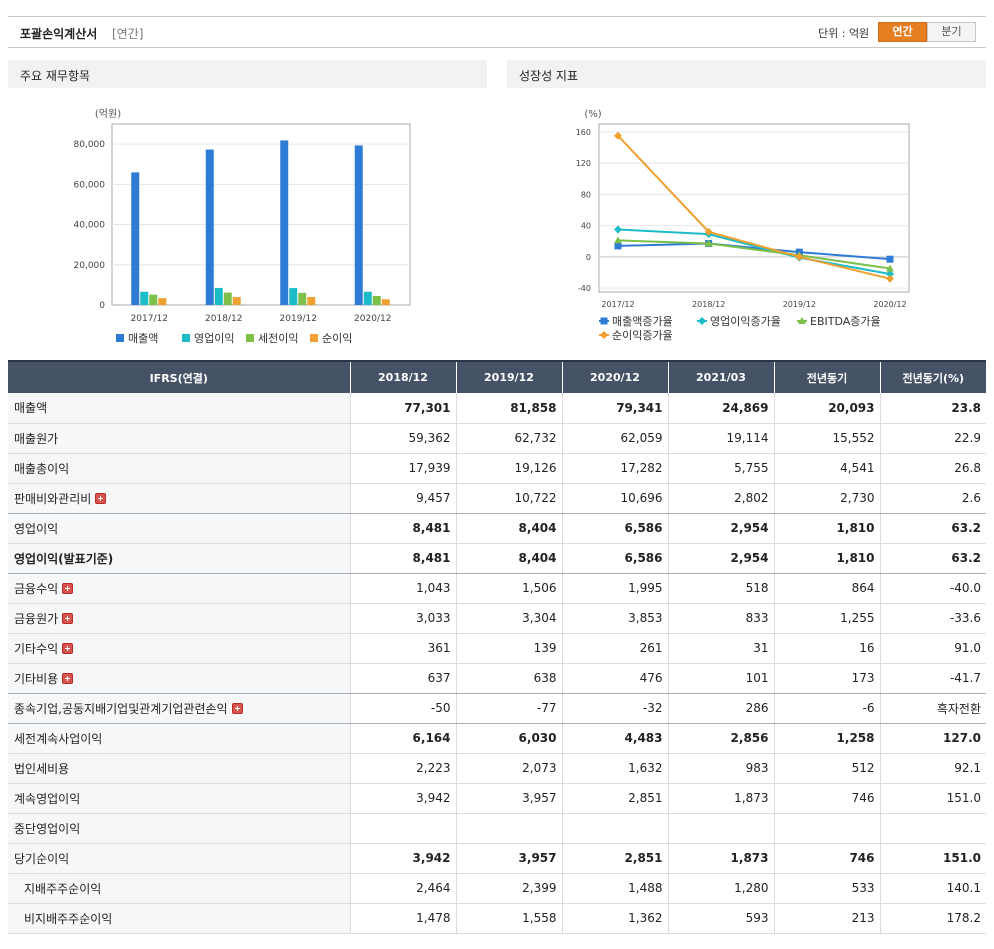 The image size is (994, 949). Describe the element at coordinates (827, 858) in the screenshot. I see `value-cell: 746` at that location.